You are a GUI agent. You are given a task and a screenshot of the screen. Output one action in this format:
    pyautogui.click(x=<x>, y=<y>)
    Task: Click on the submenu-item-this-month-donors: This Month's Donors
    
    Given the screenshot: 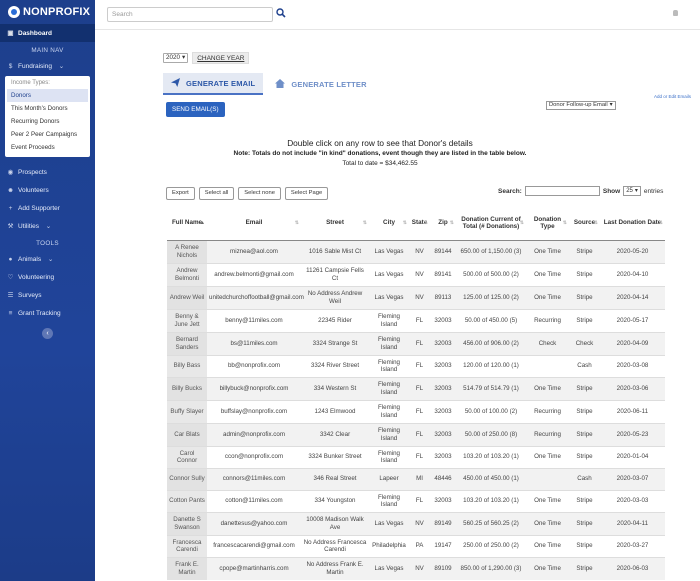 What is the action you would take?
    pyautogui.click(x=39, y=108)
    